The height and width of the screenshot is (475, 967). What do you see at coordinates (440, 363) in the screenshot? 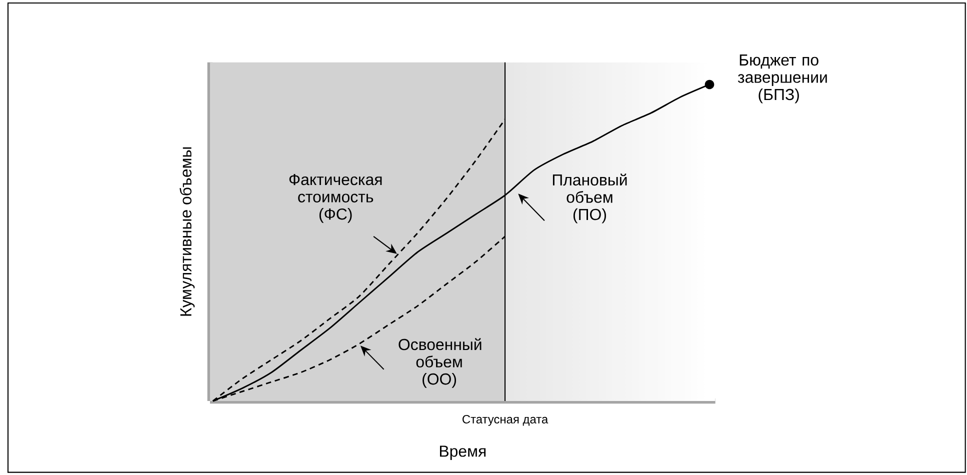
I see `annotation: Освоенный объем (ОО)` at bounding box center [440, 363].